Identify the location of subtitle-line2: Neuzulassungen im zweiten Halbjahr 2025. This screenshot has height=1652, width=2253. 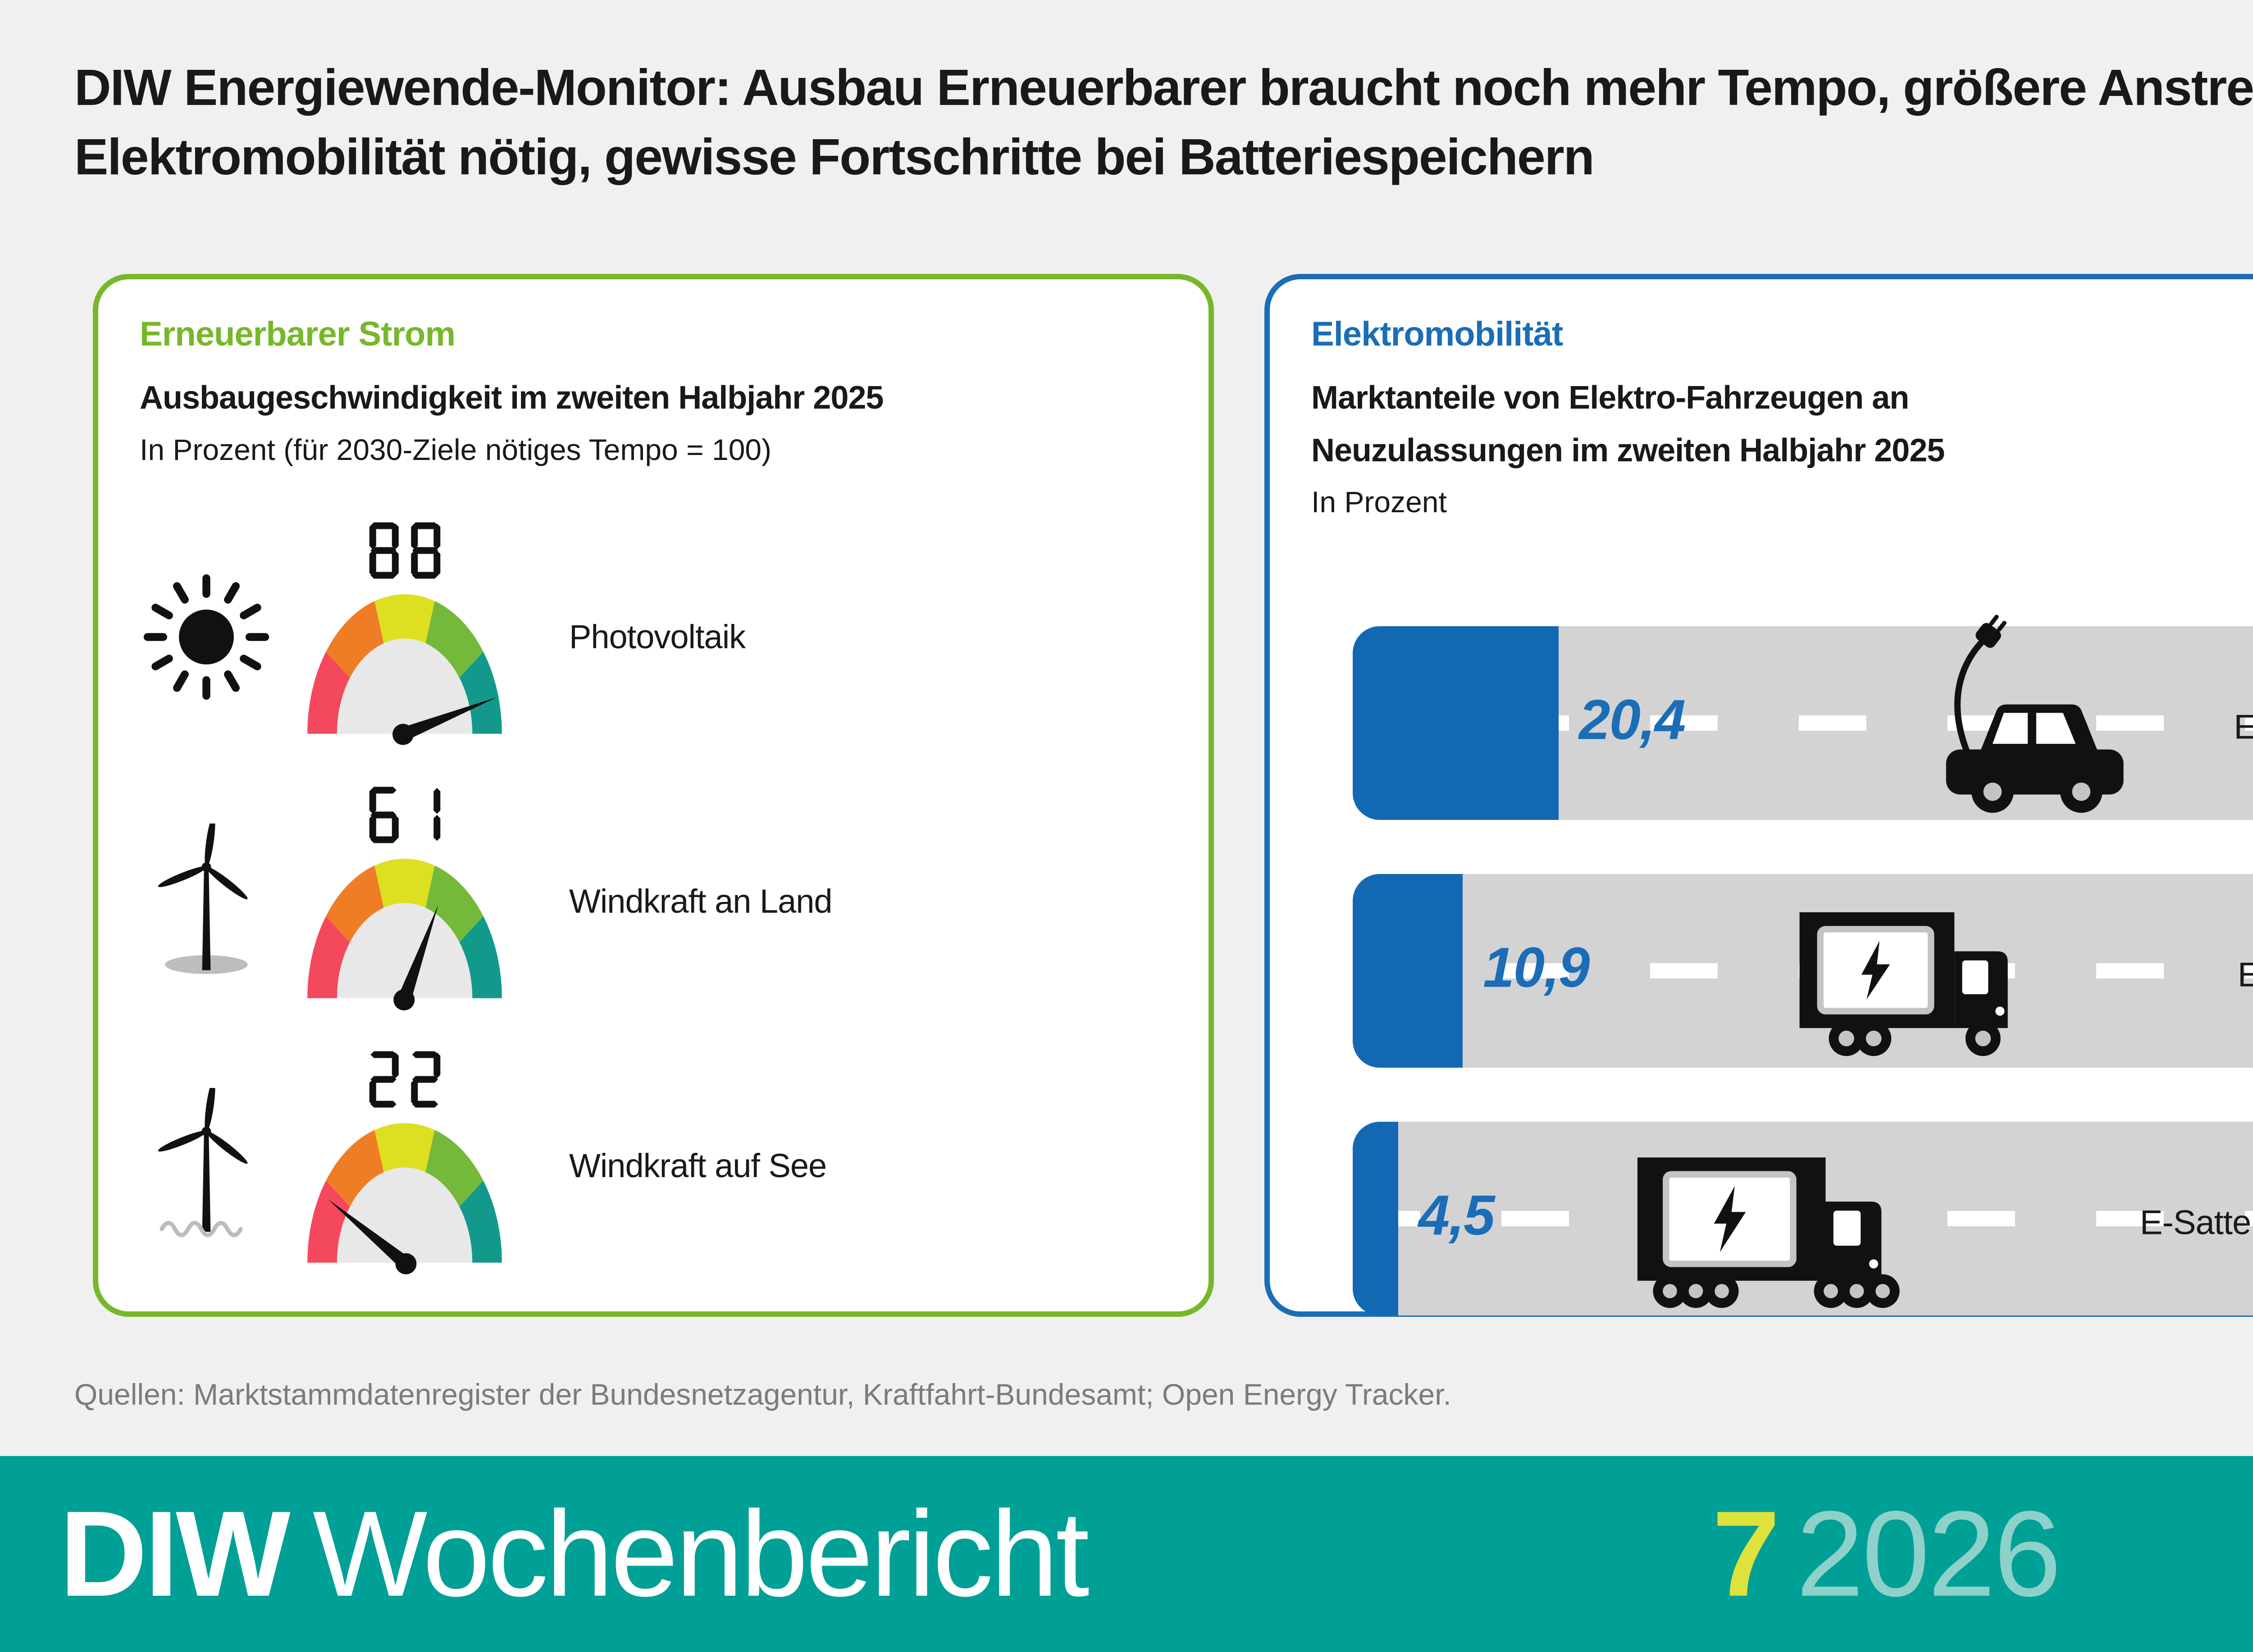
(1628, 450).